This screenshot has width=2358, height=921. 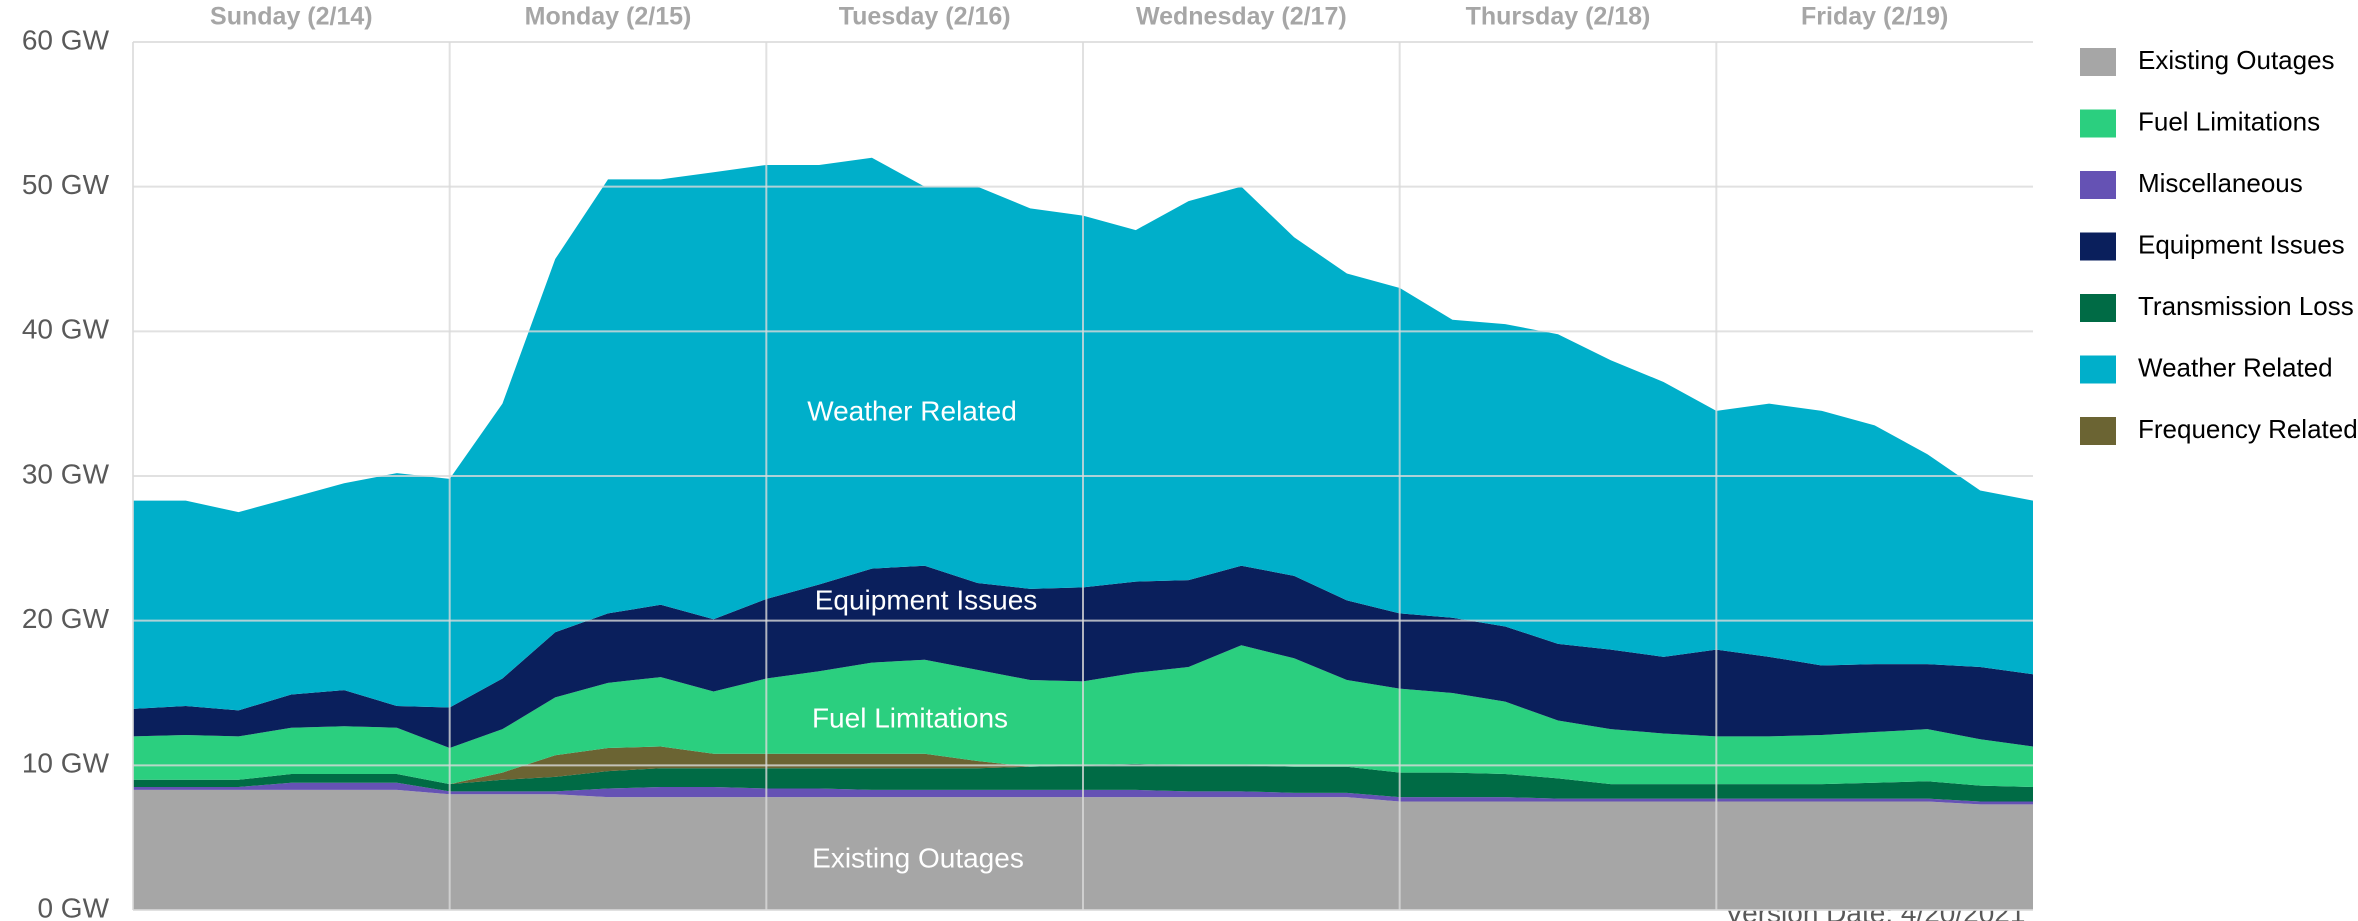 I want to click on legend-label: Equipment Issues, so click(x=2241, y=244).